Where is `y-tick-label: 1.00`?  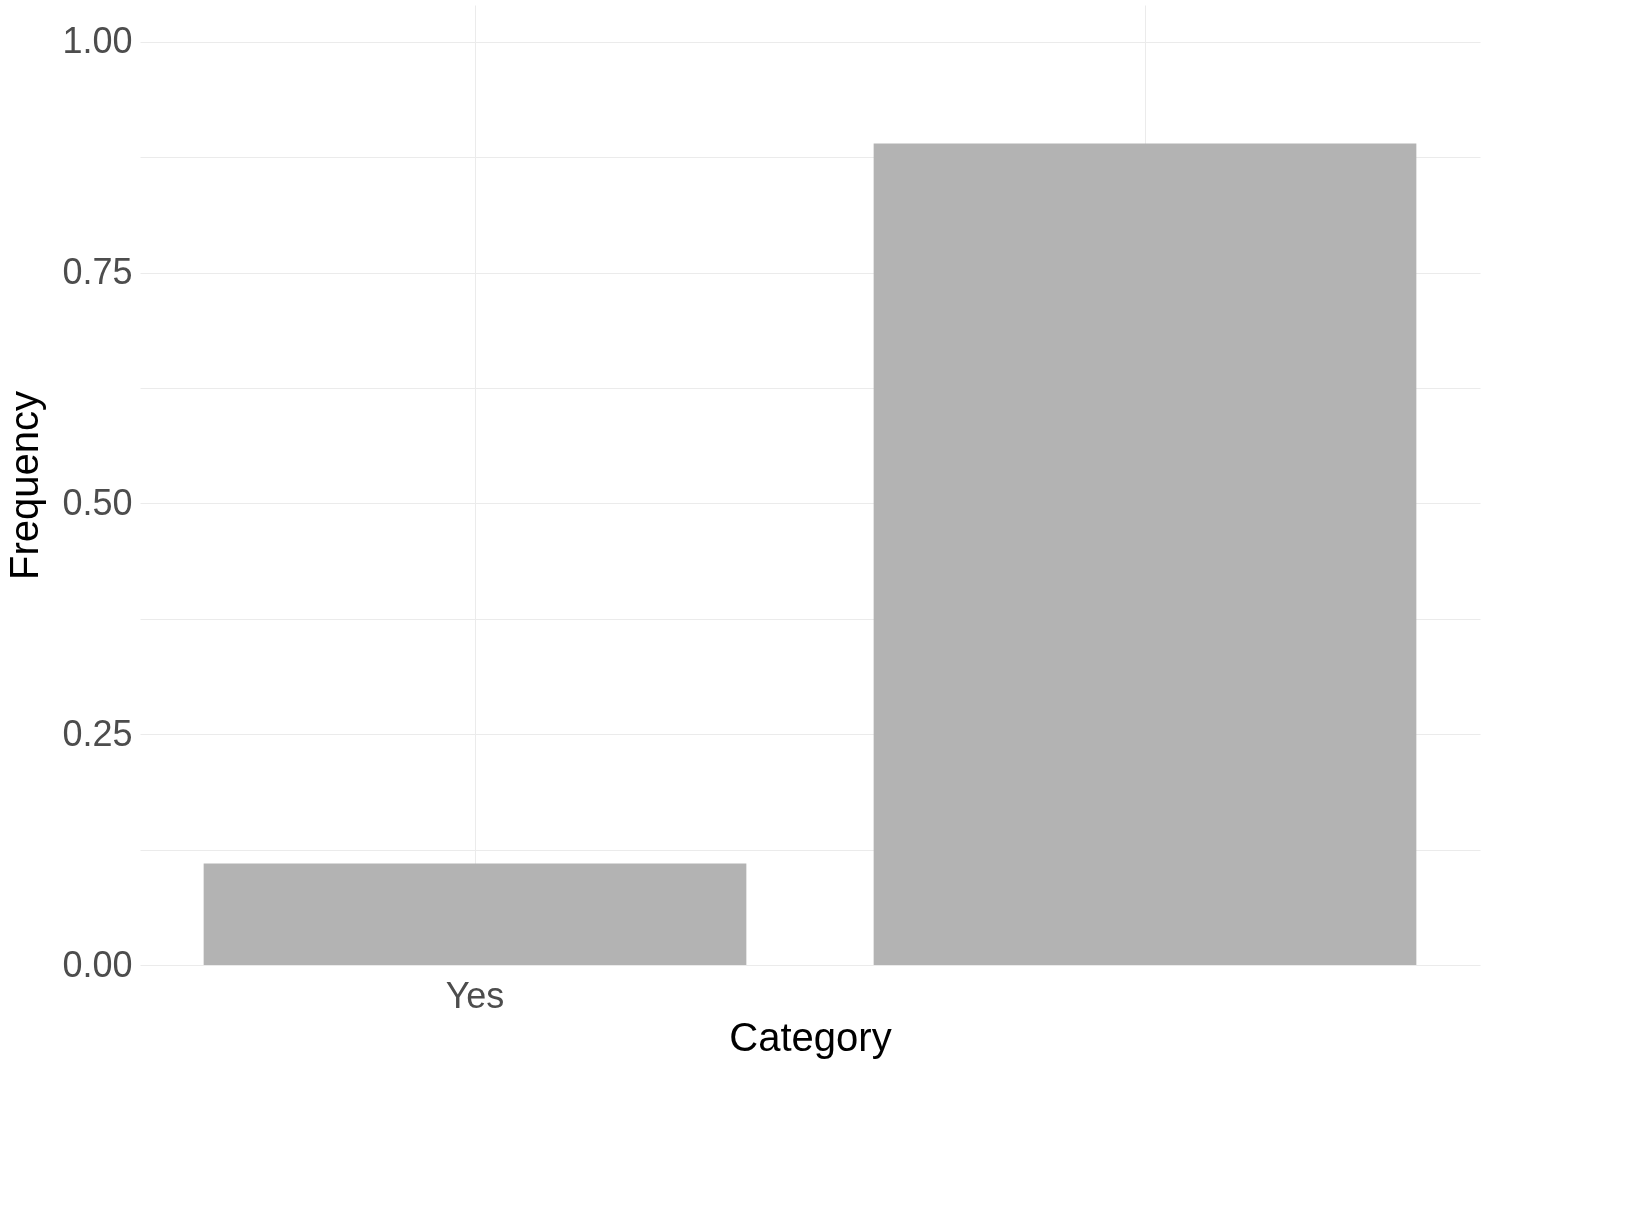 y-tick-label: 1.00 is located at coordinates (97, 41).